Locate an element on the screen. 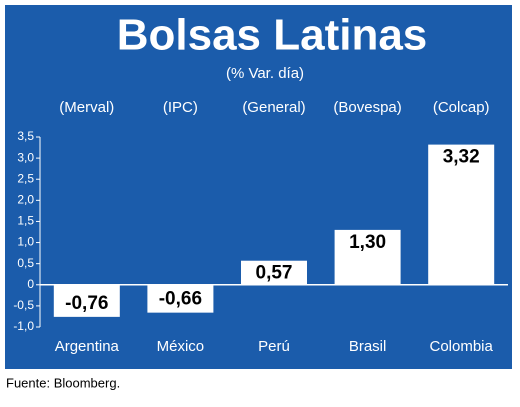 The image size is (520, 407). chart-title: Bolsas Latinas is located at coordinates (272, 35).